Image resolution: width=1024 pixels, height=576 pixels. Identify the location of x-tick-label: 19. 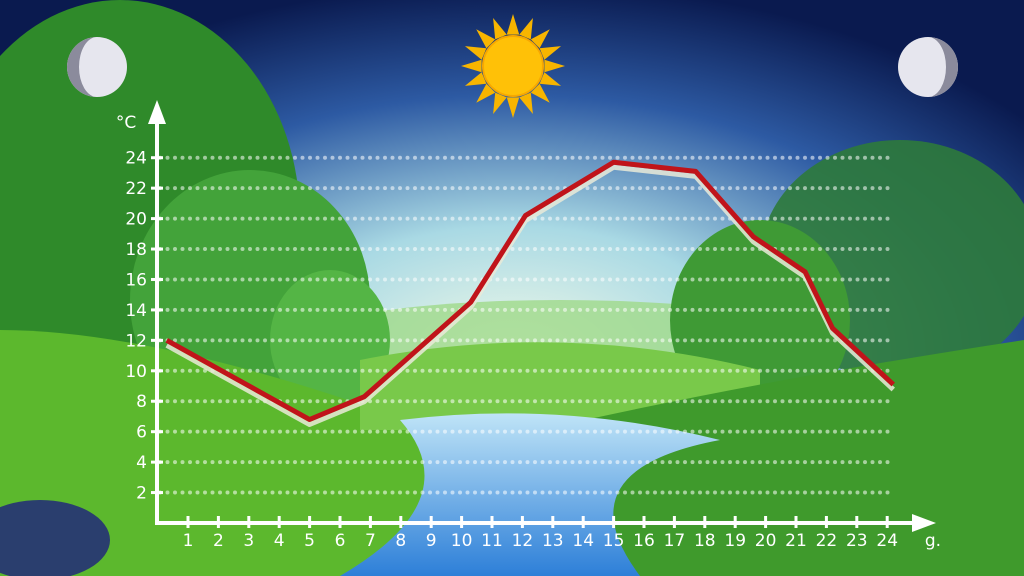
(735, 541).